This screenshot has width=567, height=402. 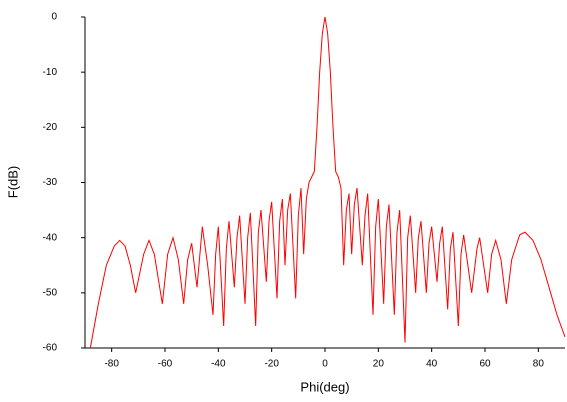 What do you see at coordinates (54, 17) in the screenshot?
I see `y-tick-label: 0` at bounding box center [54, 17].